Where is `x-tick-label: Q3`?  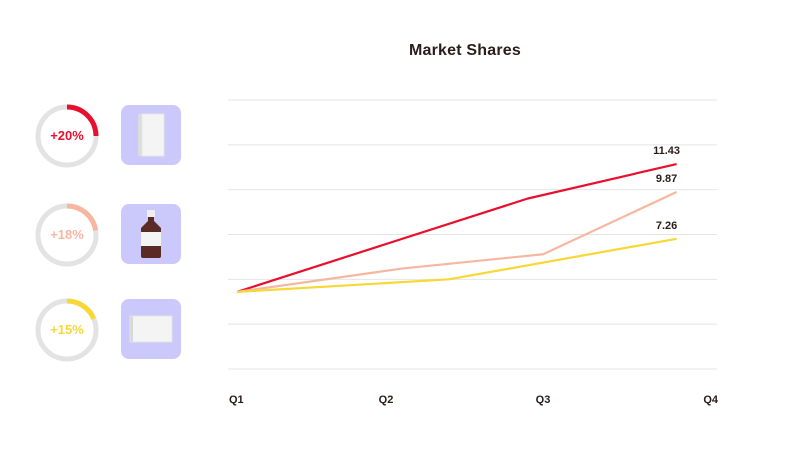
x-tick-label: Q3 is located at coordinates (543, 400).